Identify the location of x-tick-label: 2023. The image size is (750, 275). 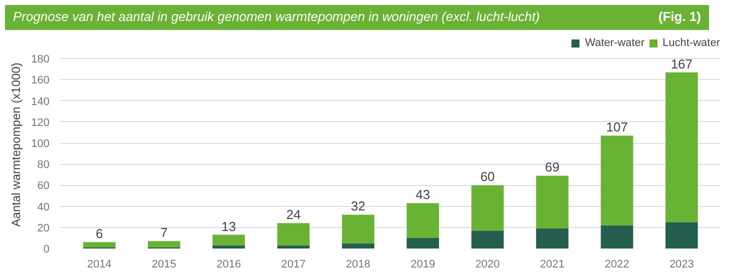
(681, 264).